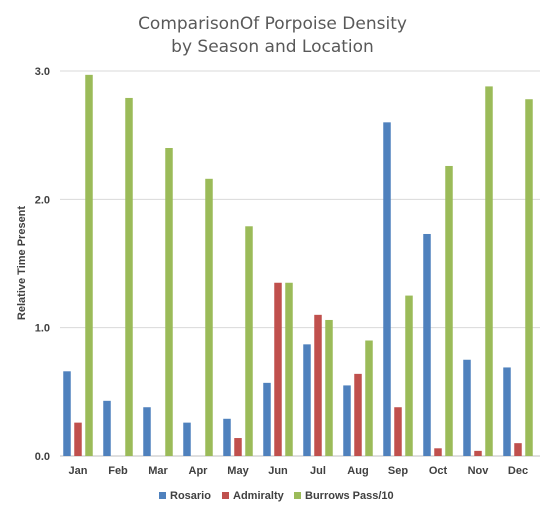  Describe the element at coordinates (357, 471) in the screenshot. I see `x-tick-label: Aug` at that location.